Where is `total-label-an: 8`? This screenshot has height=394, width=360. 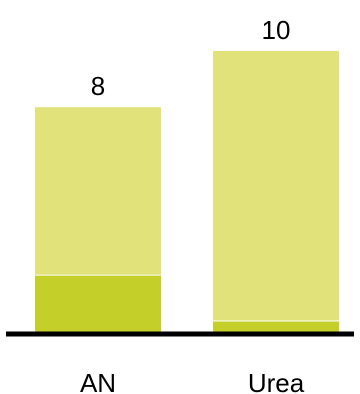 total-label-an: 8 is located at coordinates (98, 86).